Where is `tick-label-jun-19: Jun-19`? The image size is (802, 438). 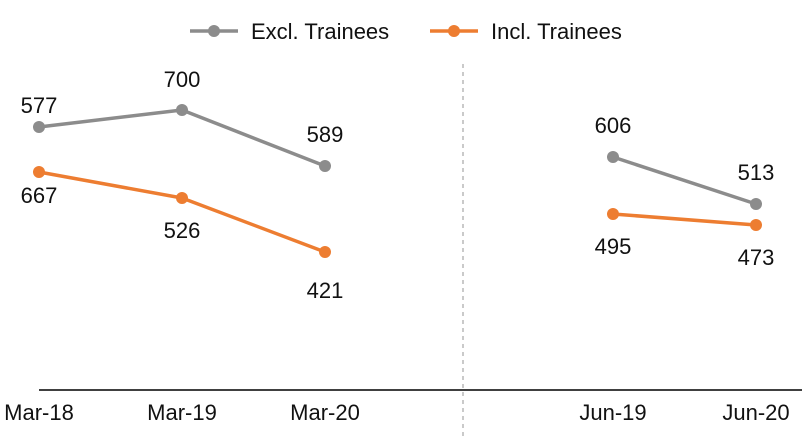 tick-label-jun-19: Jun-19 is located at coordinates (612, 412).